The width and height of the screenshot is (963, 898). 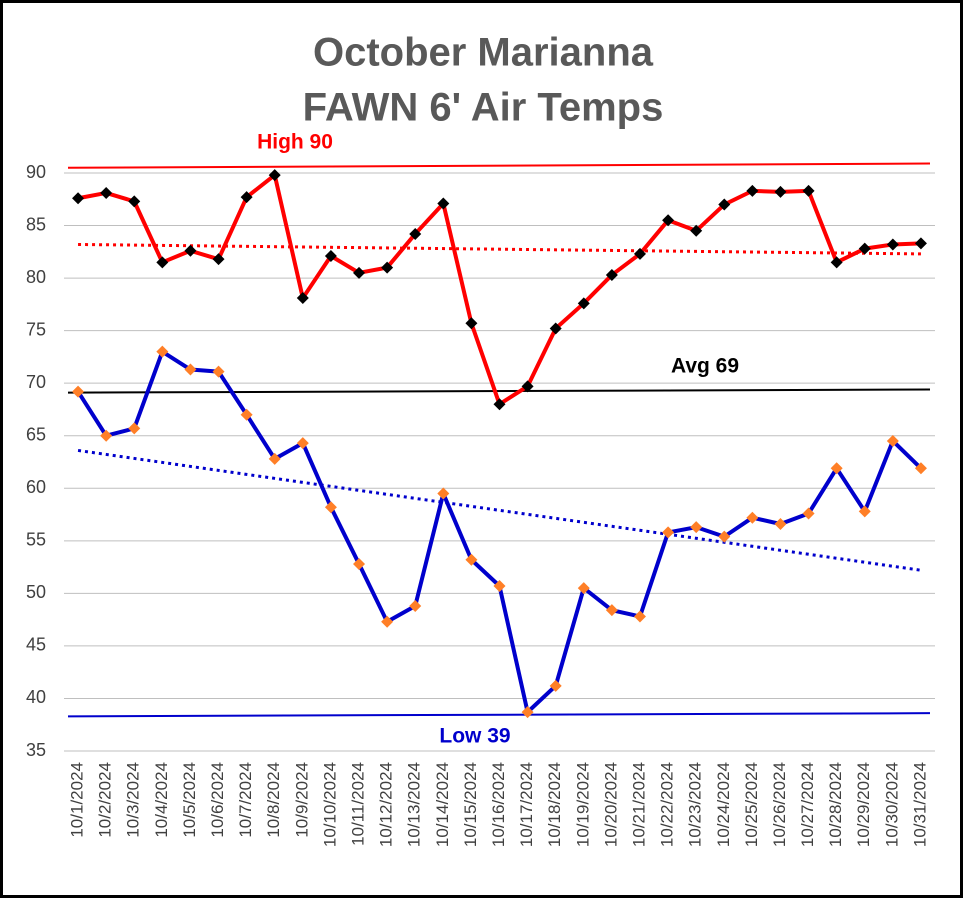 What do you see at coordinates (470, 804) in the screenshot?
I see `x-tick-label: 10/15/2024` at bounding box center [470, 804].